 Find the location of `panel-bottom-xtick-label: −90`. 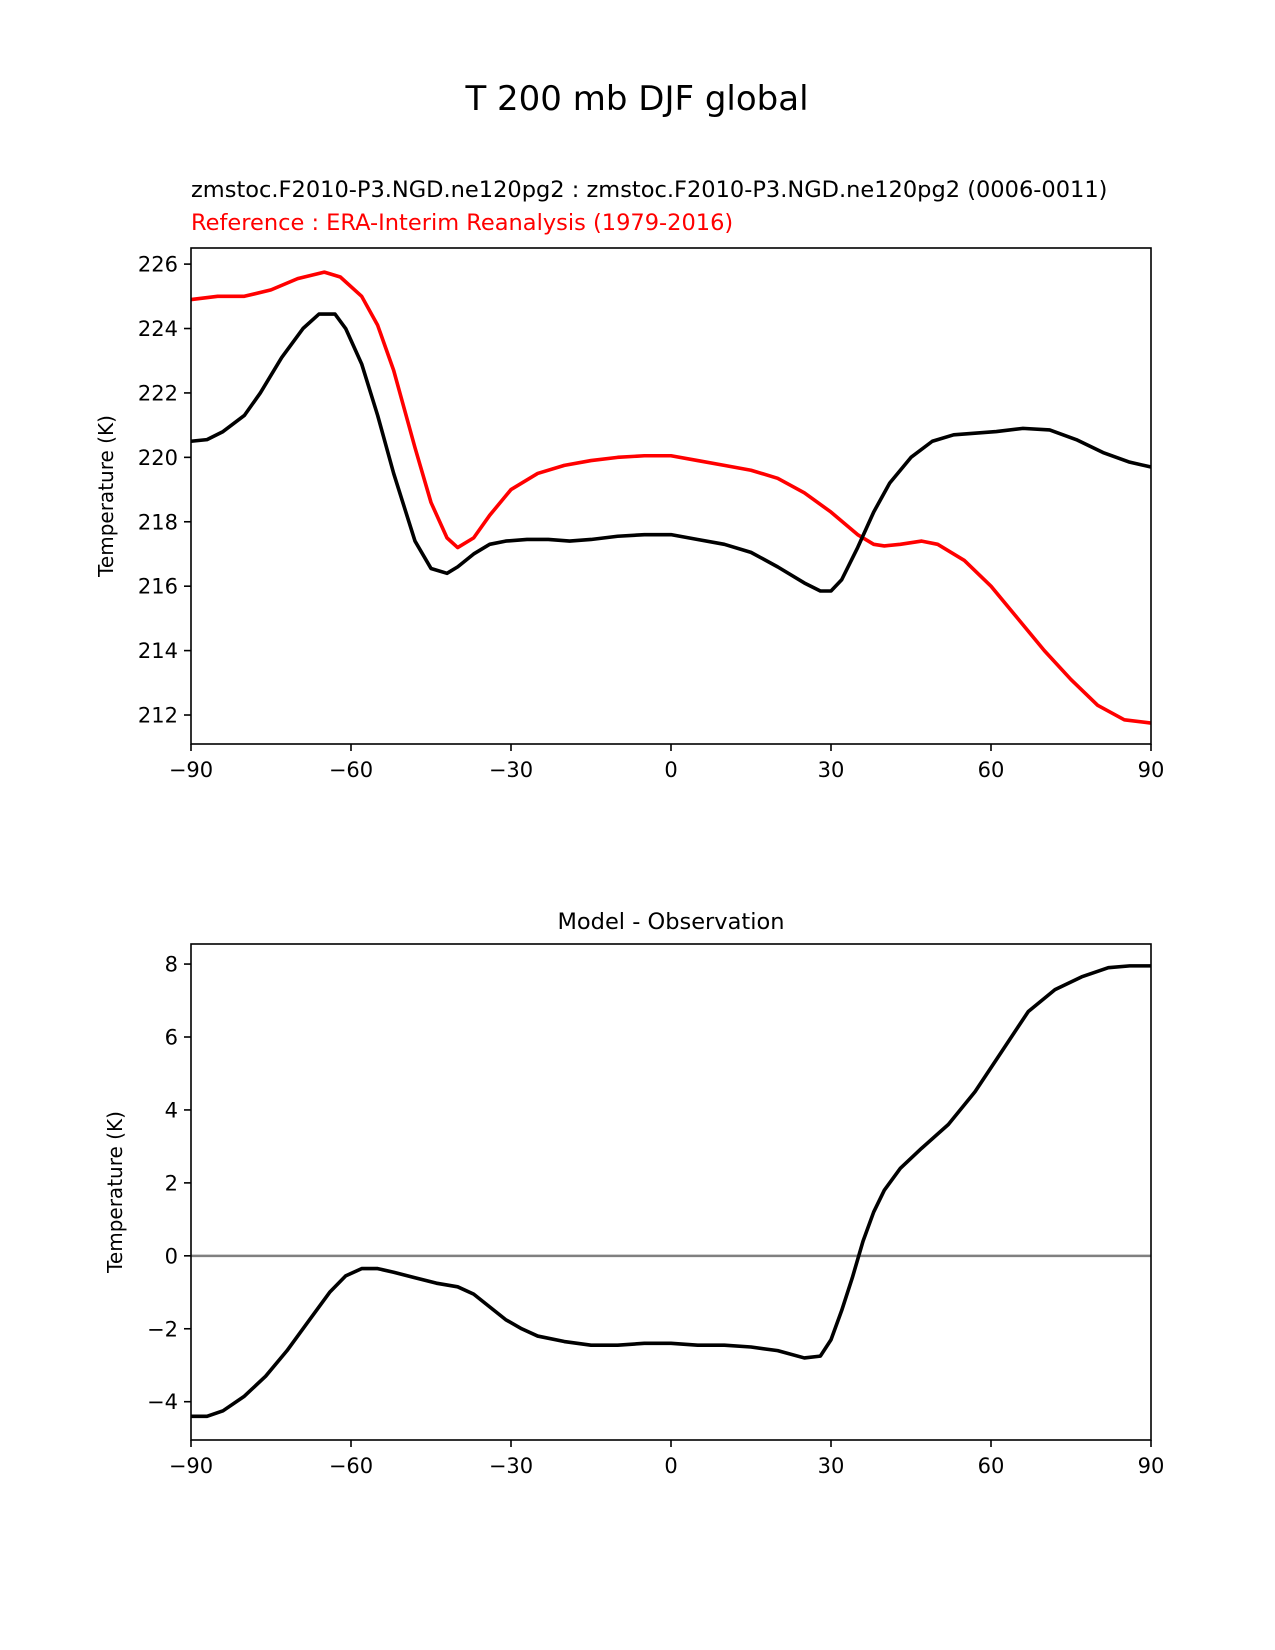

panel-bottom-xtick-label: −90 is located at coordinates (191, 1466).